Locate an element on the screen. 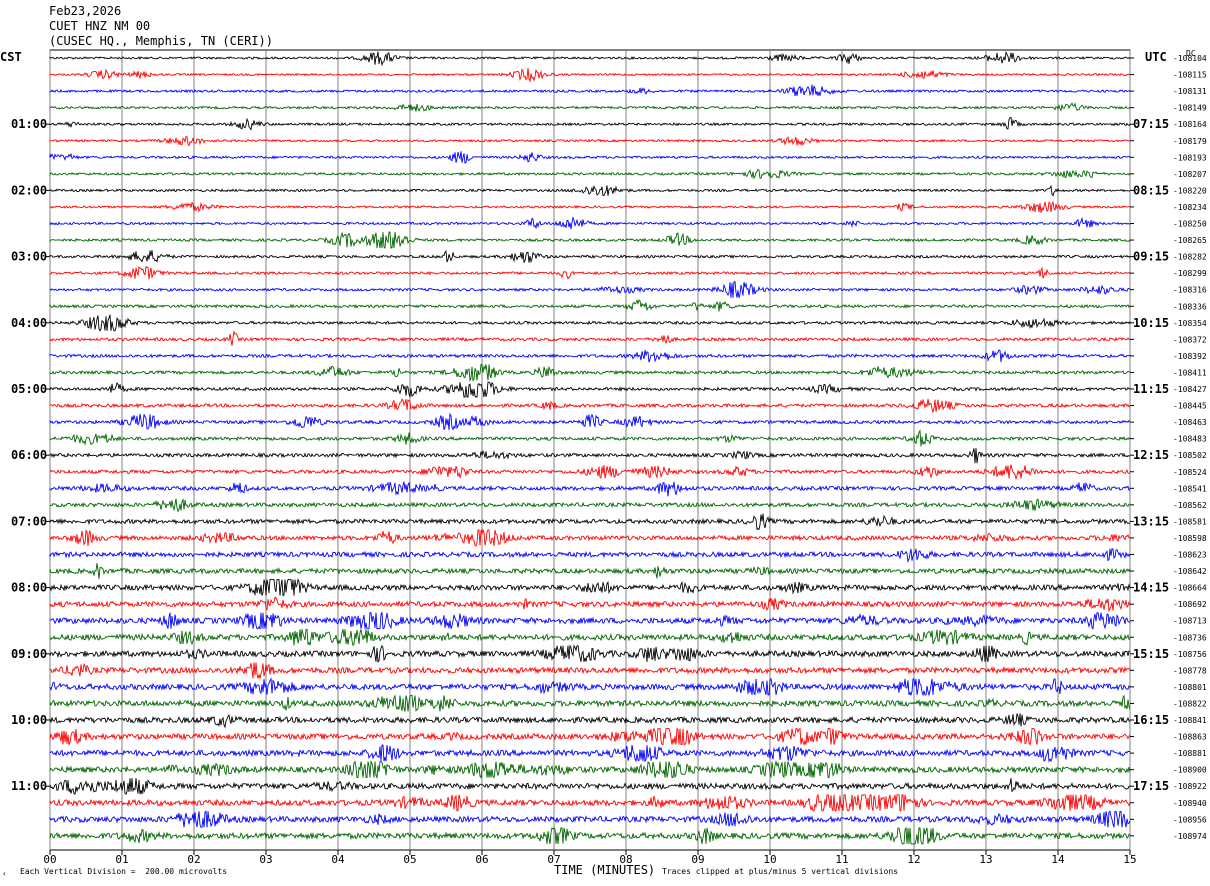  dc-offset-label: -108581 is located at coordinates (1190, 521).